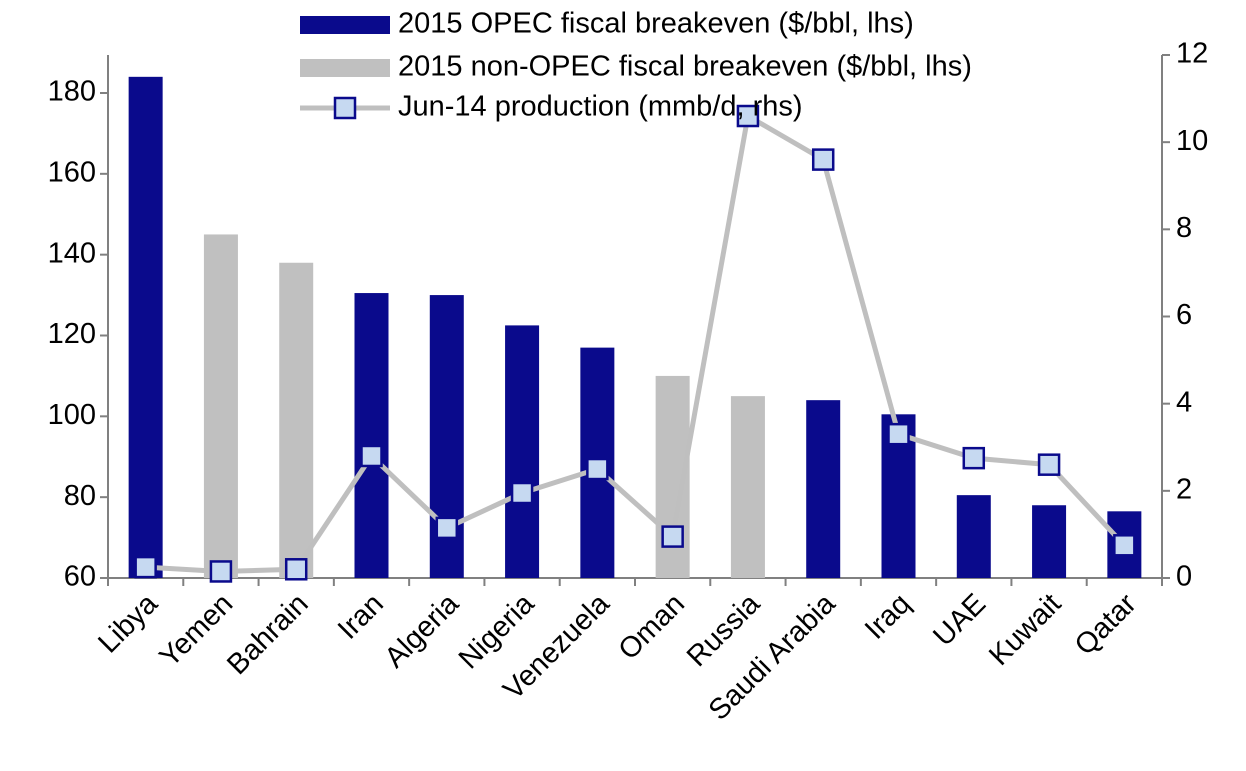  Describe the element at coordinates (1184, 402) in the screenshot. I see `y2-tick-label: 4` at that location.